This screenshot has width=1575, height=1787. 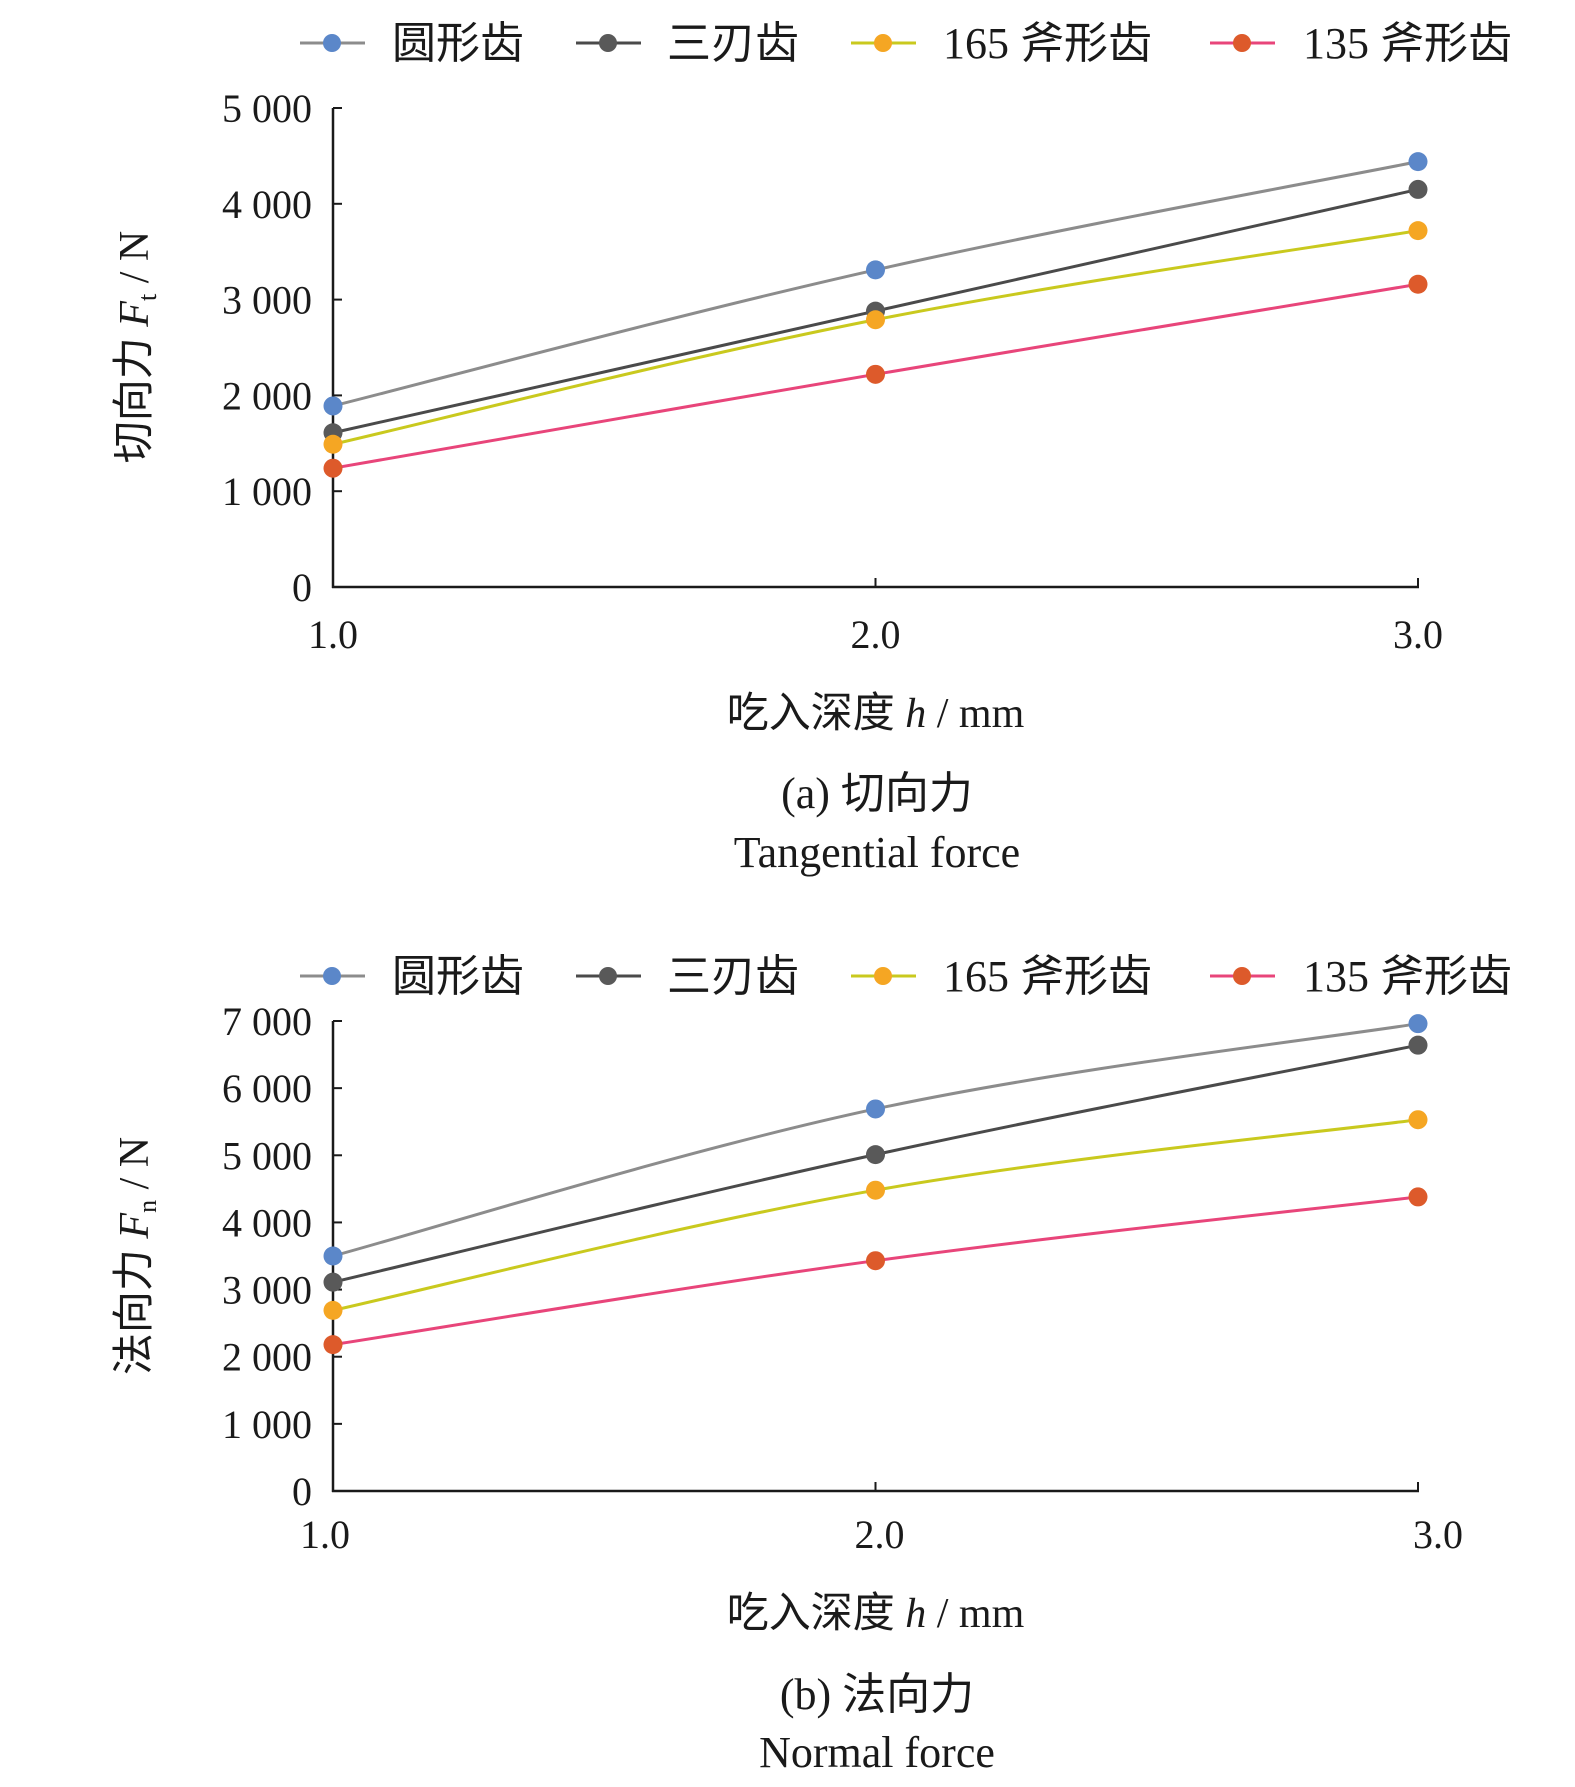 I want to click on y-axis-label-prefix: 法向力, so click(x=135, y=1307).